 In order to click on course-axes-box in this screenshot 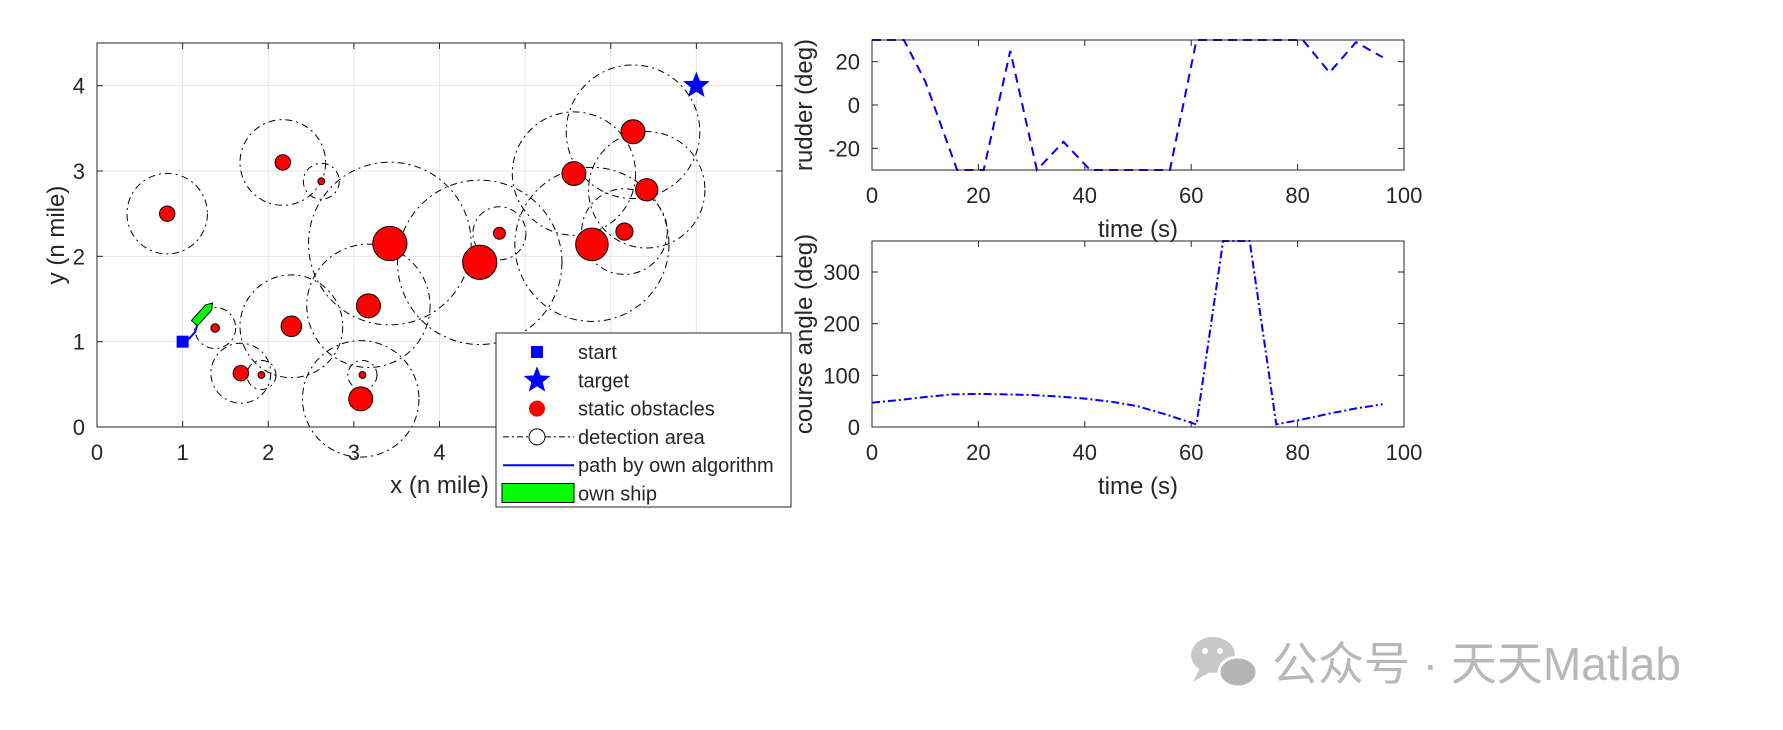, I will do `click(1138, 334)`.